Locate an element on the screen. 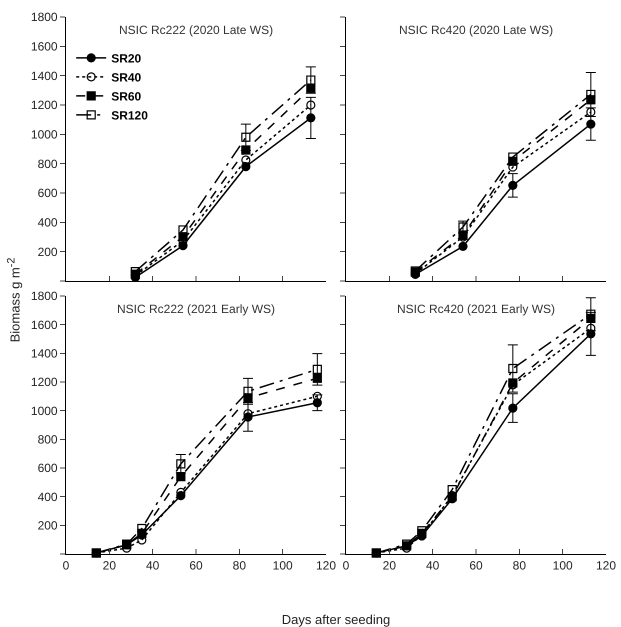  text: NSIC Rc222 (2021 Early WS) is located at coordinates (196, 309).